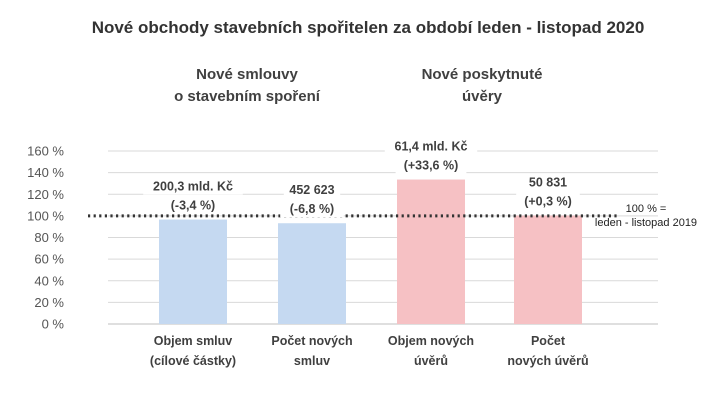  I want to click on category-label-3-0: Počet, so click(548, 341).